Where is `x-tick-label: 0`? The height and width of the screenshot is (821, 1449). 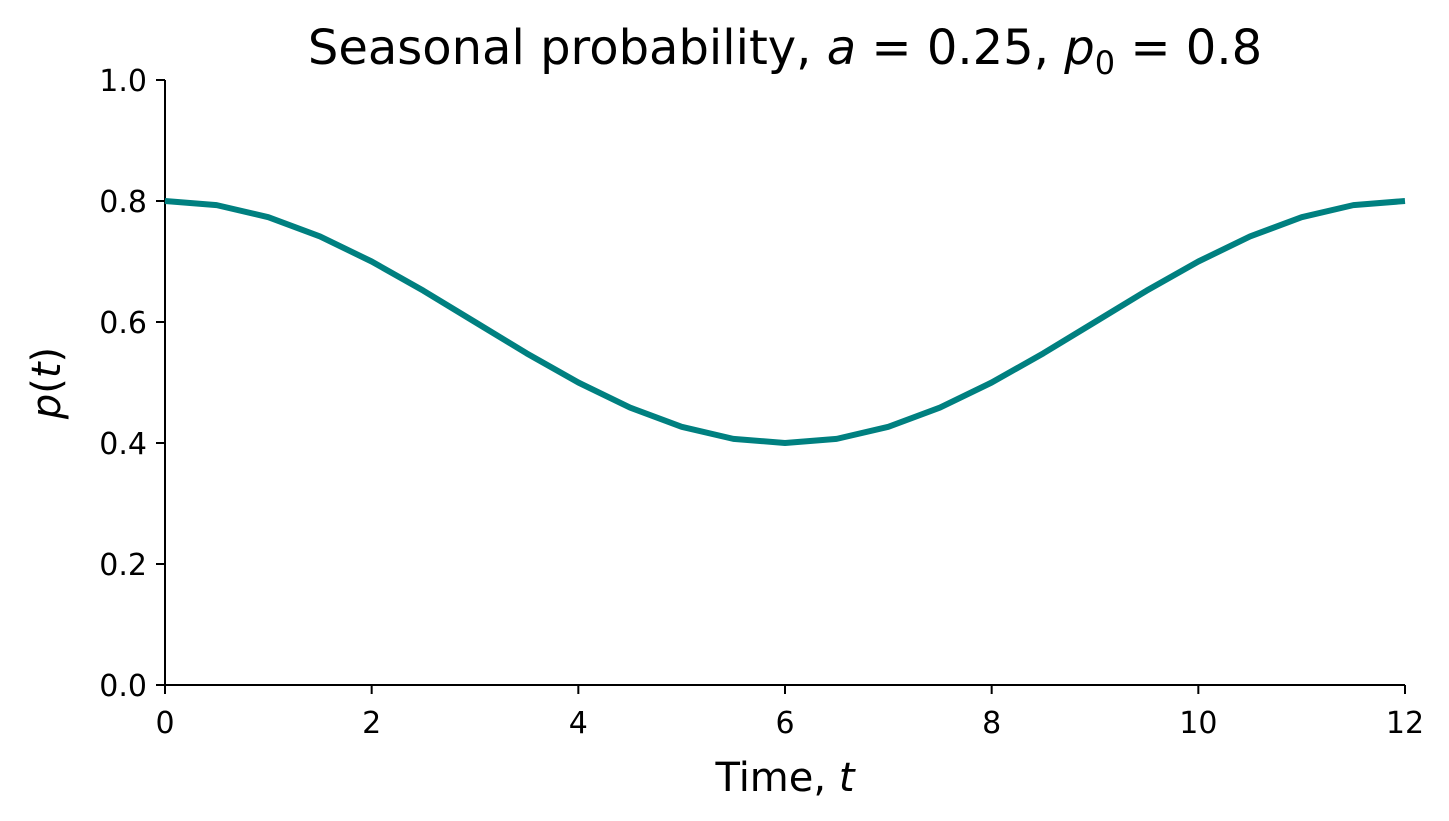 x-tick-label: 0 is located at coordinates (164, 723).